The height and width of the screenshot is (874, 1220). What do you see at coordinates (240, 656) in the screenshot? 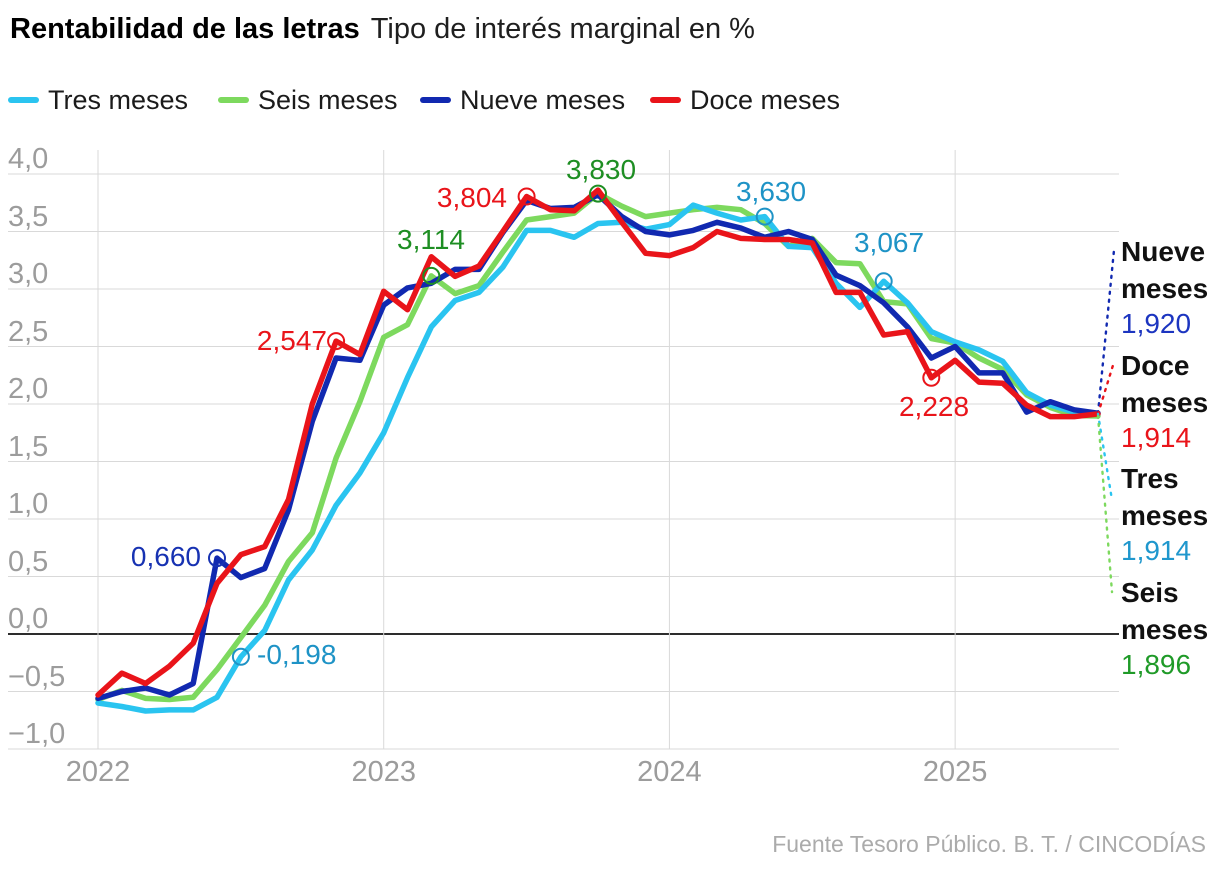
I see `annotation-circle--0,198` at bounding box center [240, 656].